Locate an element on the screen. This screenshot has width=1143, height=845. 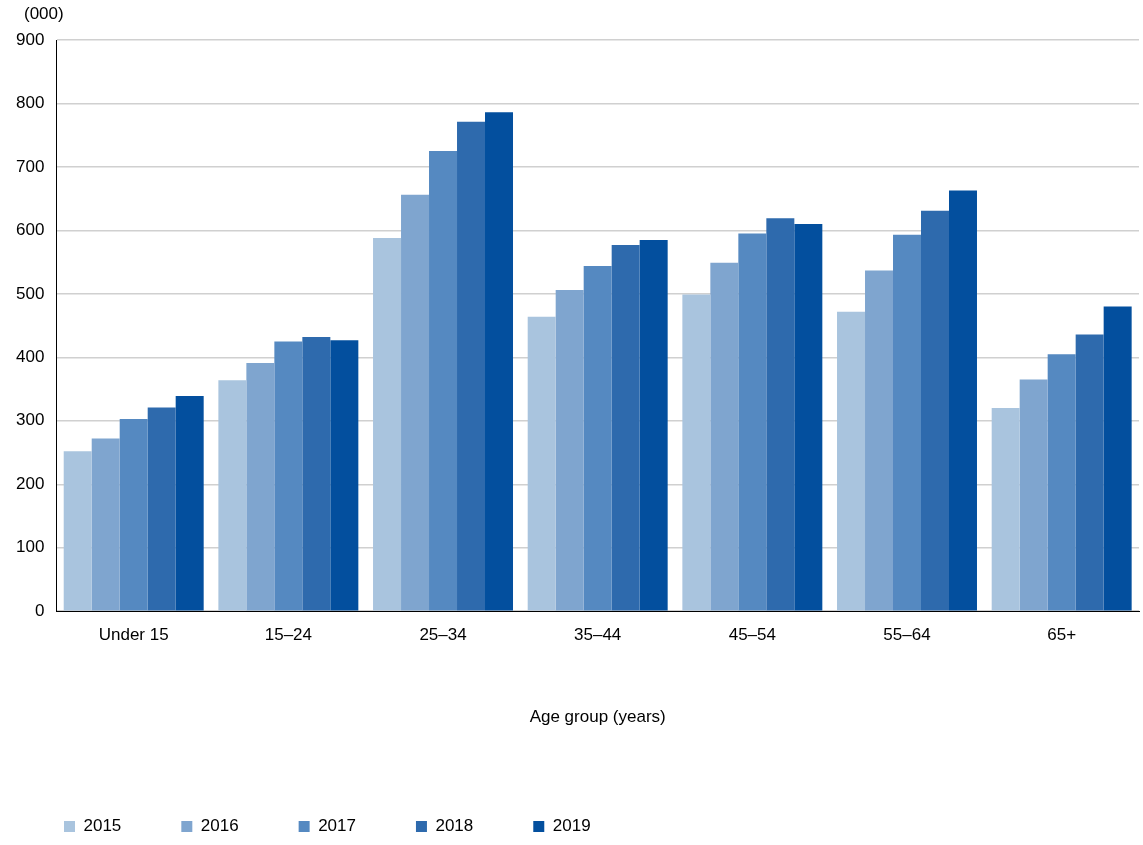
x-tick-label: 55–64 is located at coordinates (907, 635).